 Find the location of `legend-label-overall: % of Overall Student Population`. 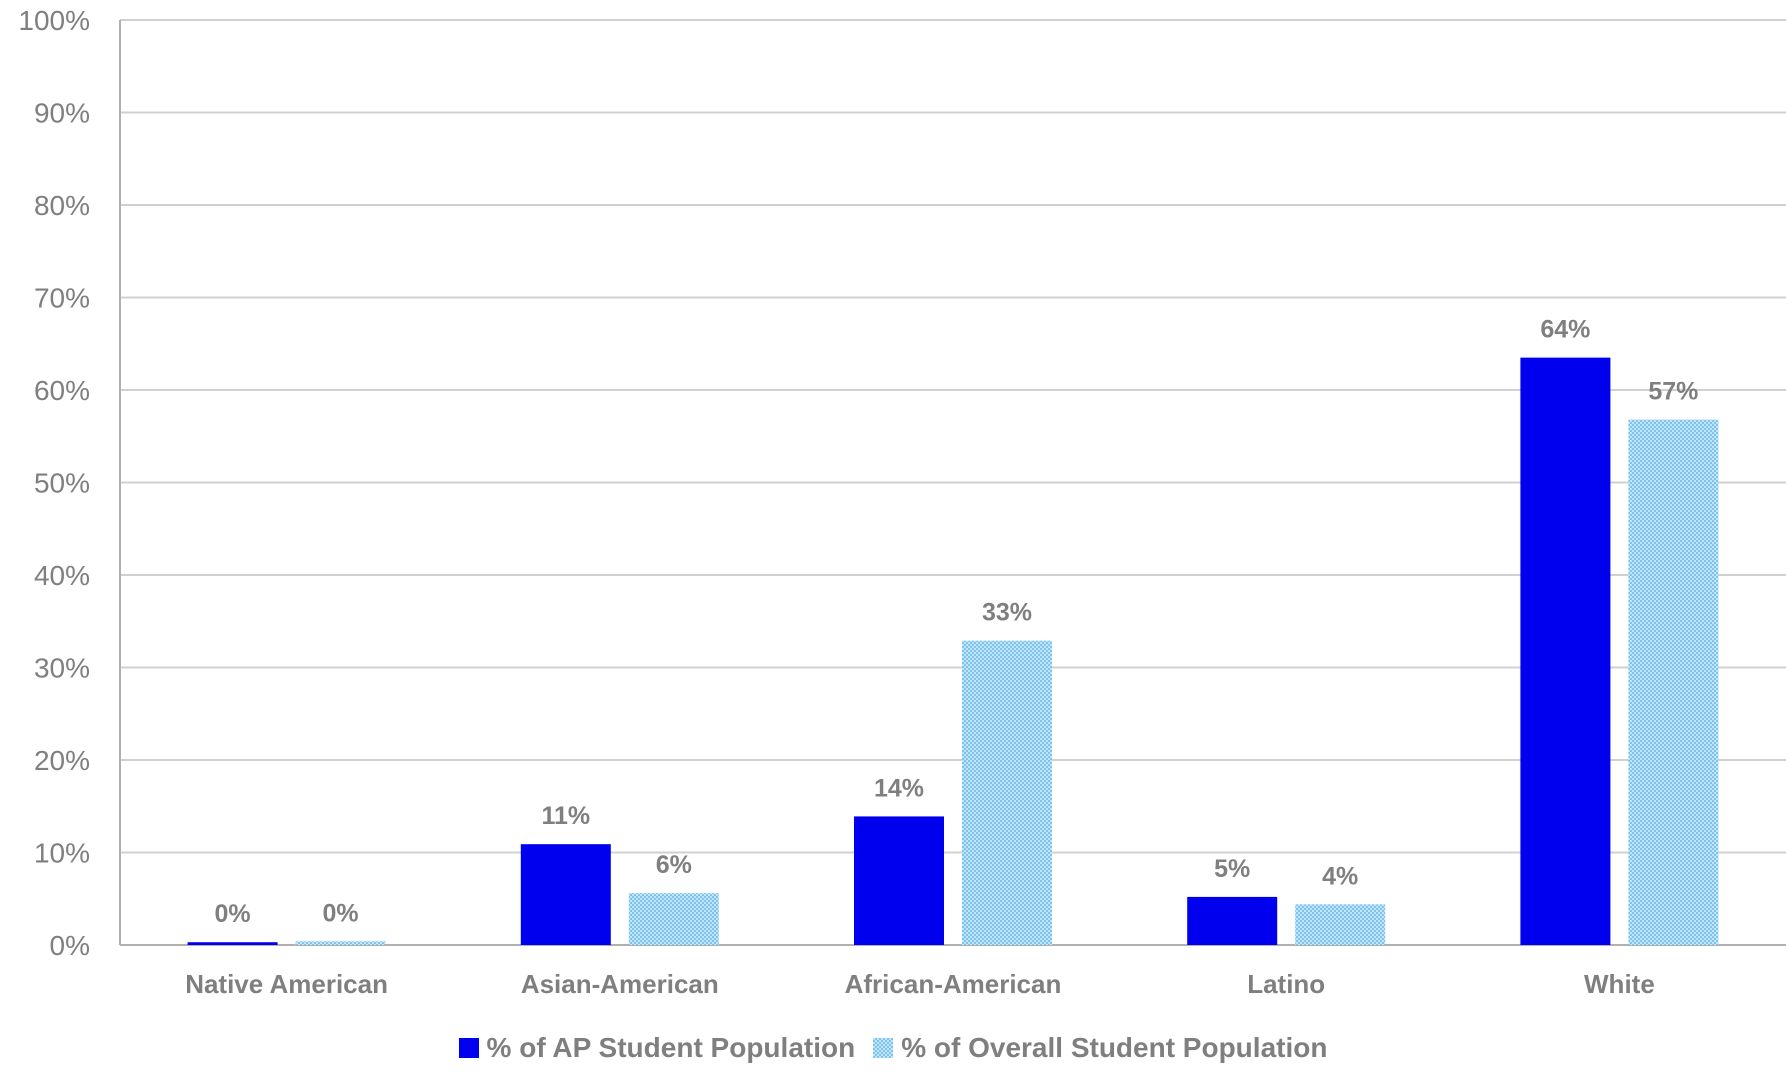

legend-label-overall: % of Overall Student Population is located at coordinates (1114, 1047).